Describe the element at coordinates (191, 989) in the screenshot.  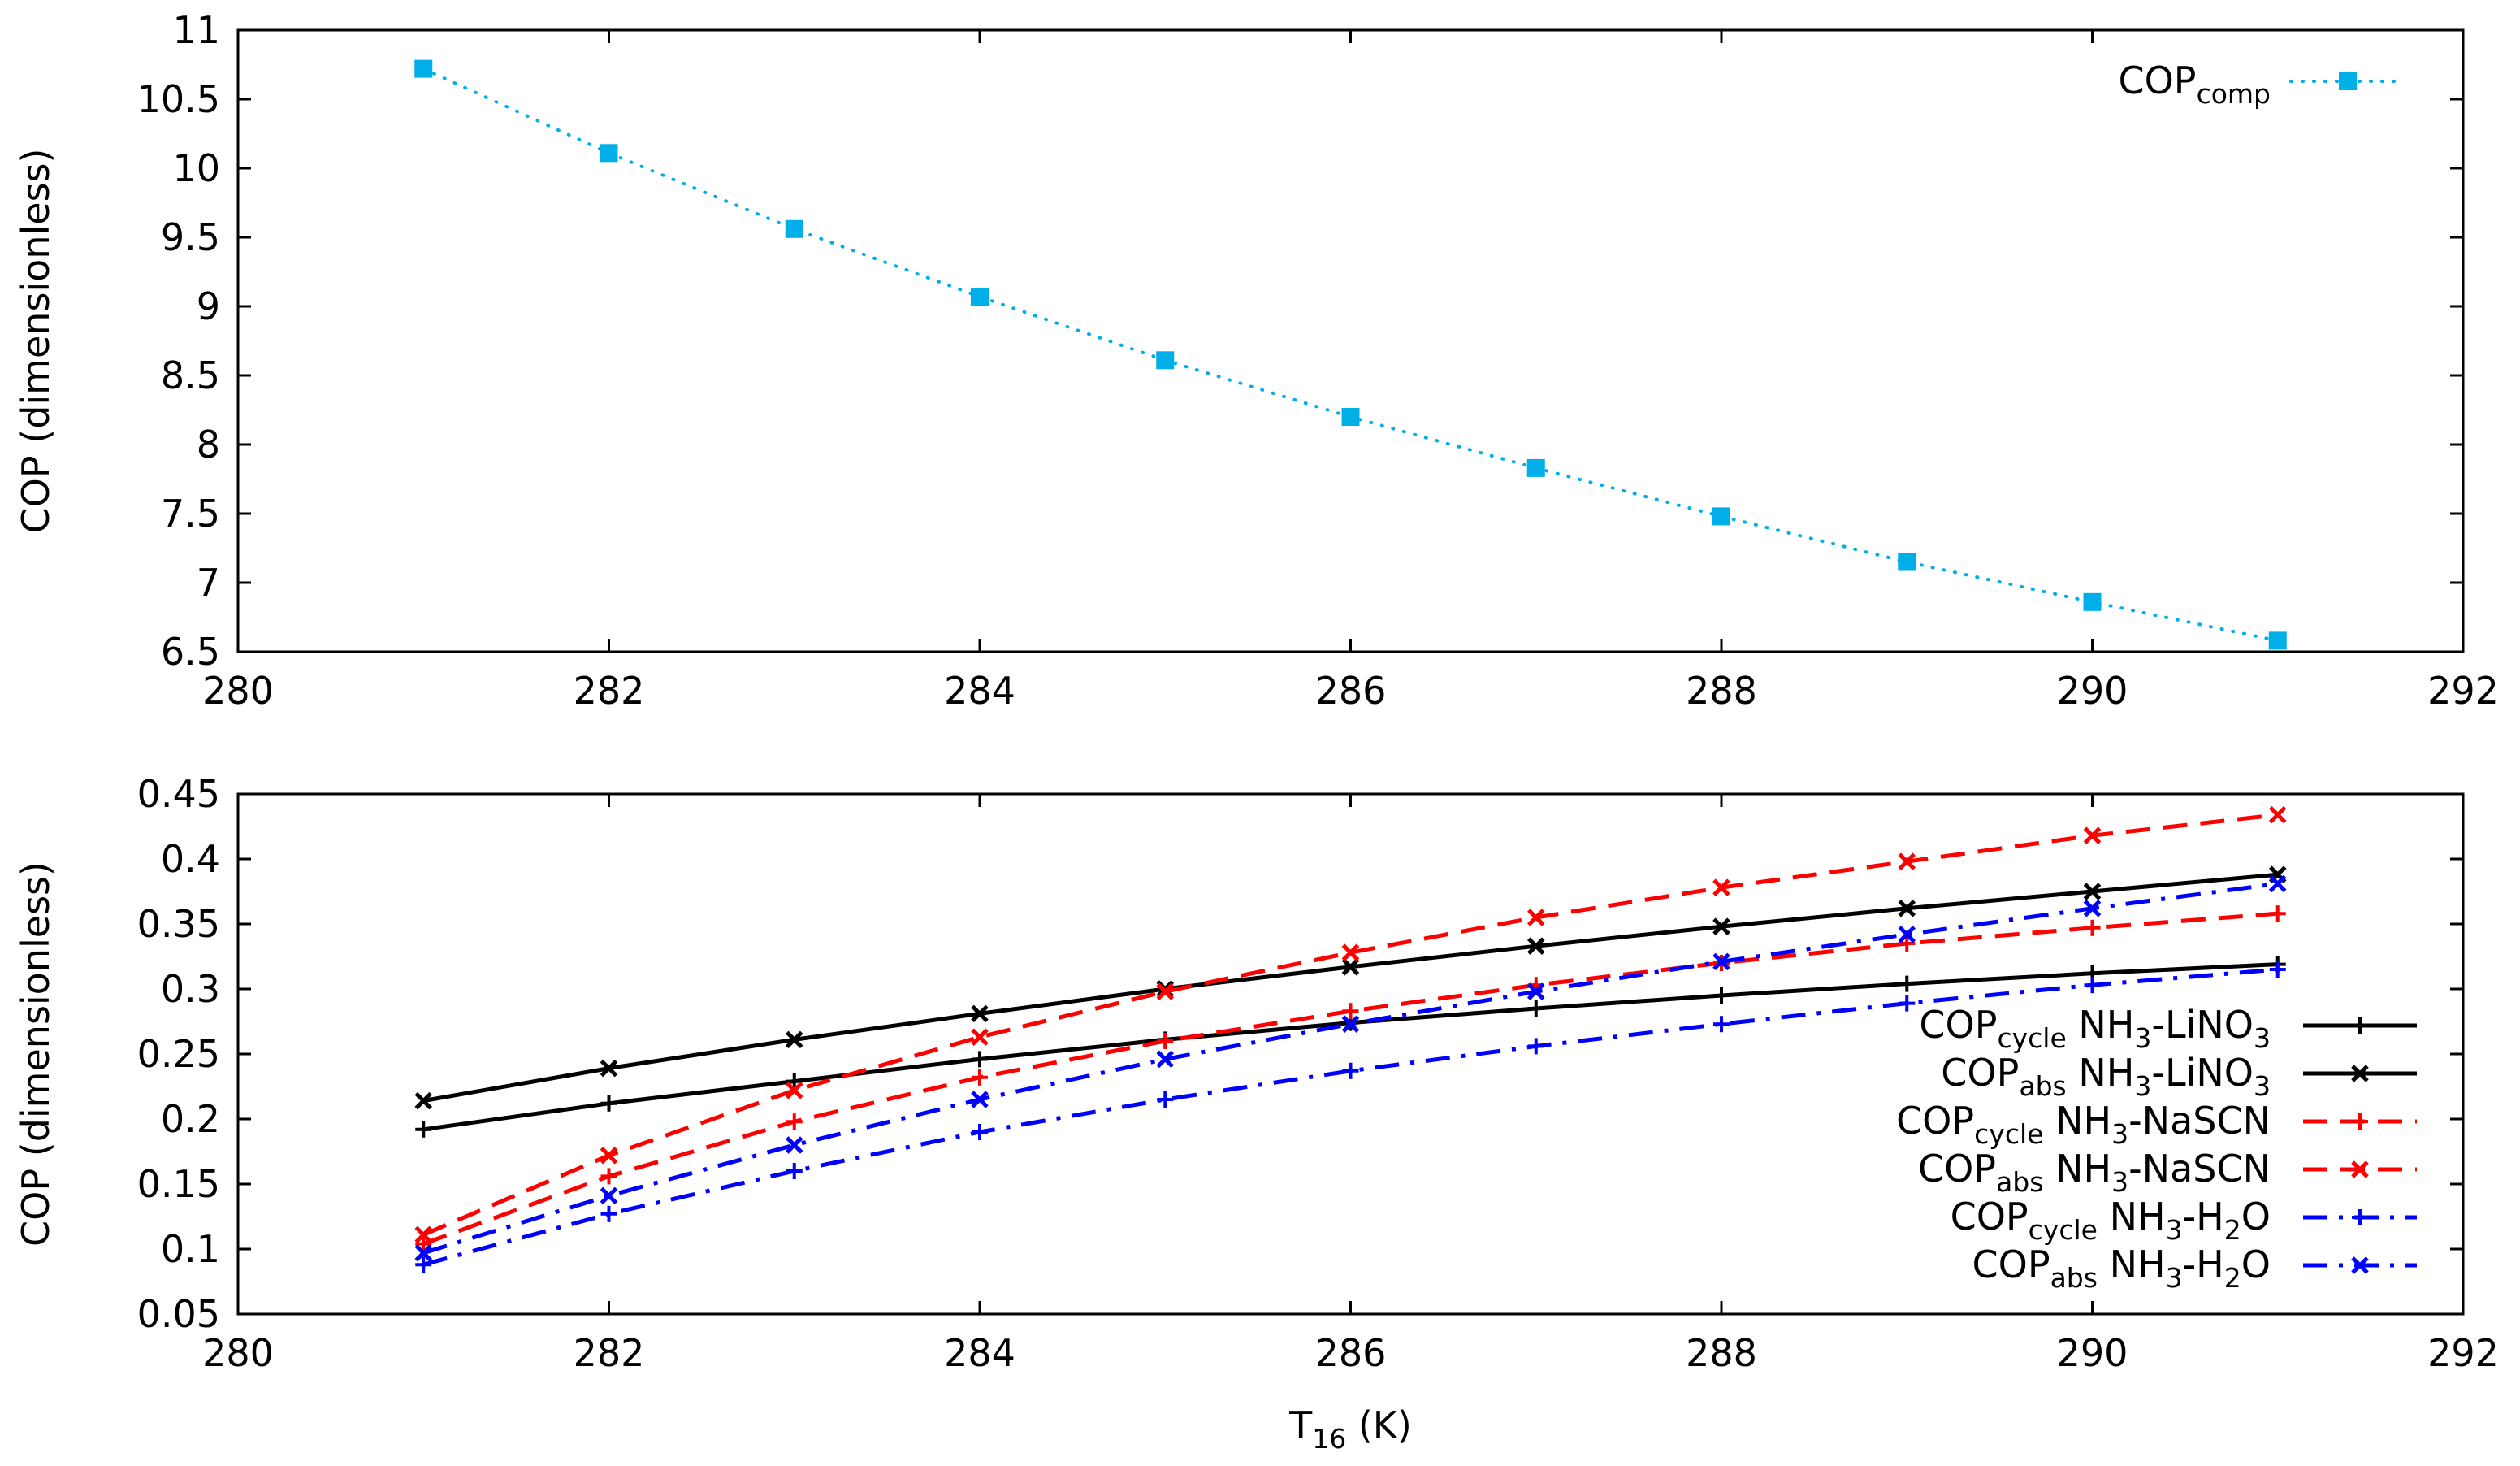
I see `y-tick-label: 0.3` at that location.